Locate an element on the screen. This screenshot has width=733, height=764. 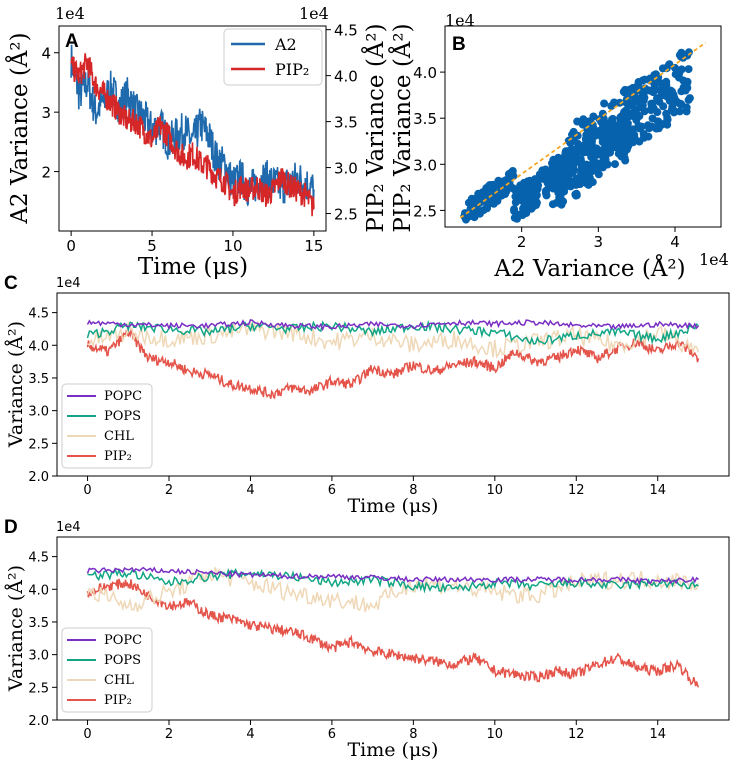
panel-a-ylabel-right: PIP₂ Variance (Å²) is located at coordinates (375, 127).